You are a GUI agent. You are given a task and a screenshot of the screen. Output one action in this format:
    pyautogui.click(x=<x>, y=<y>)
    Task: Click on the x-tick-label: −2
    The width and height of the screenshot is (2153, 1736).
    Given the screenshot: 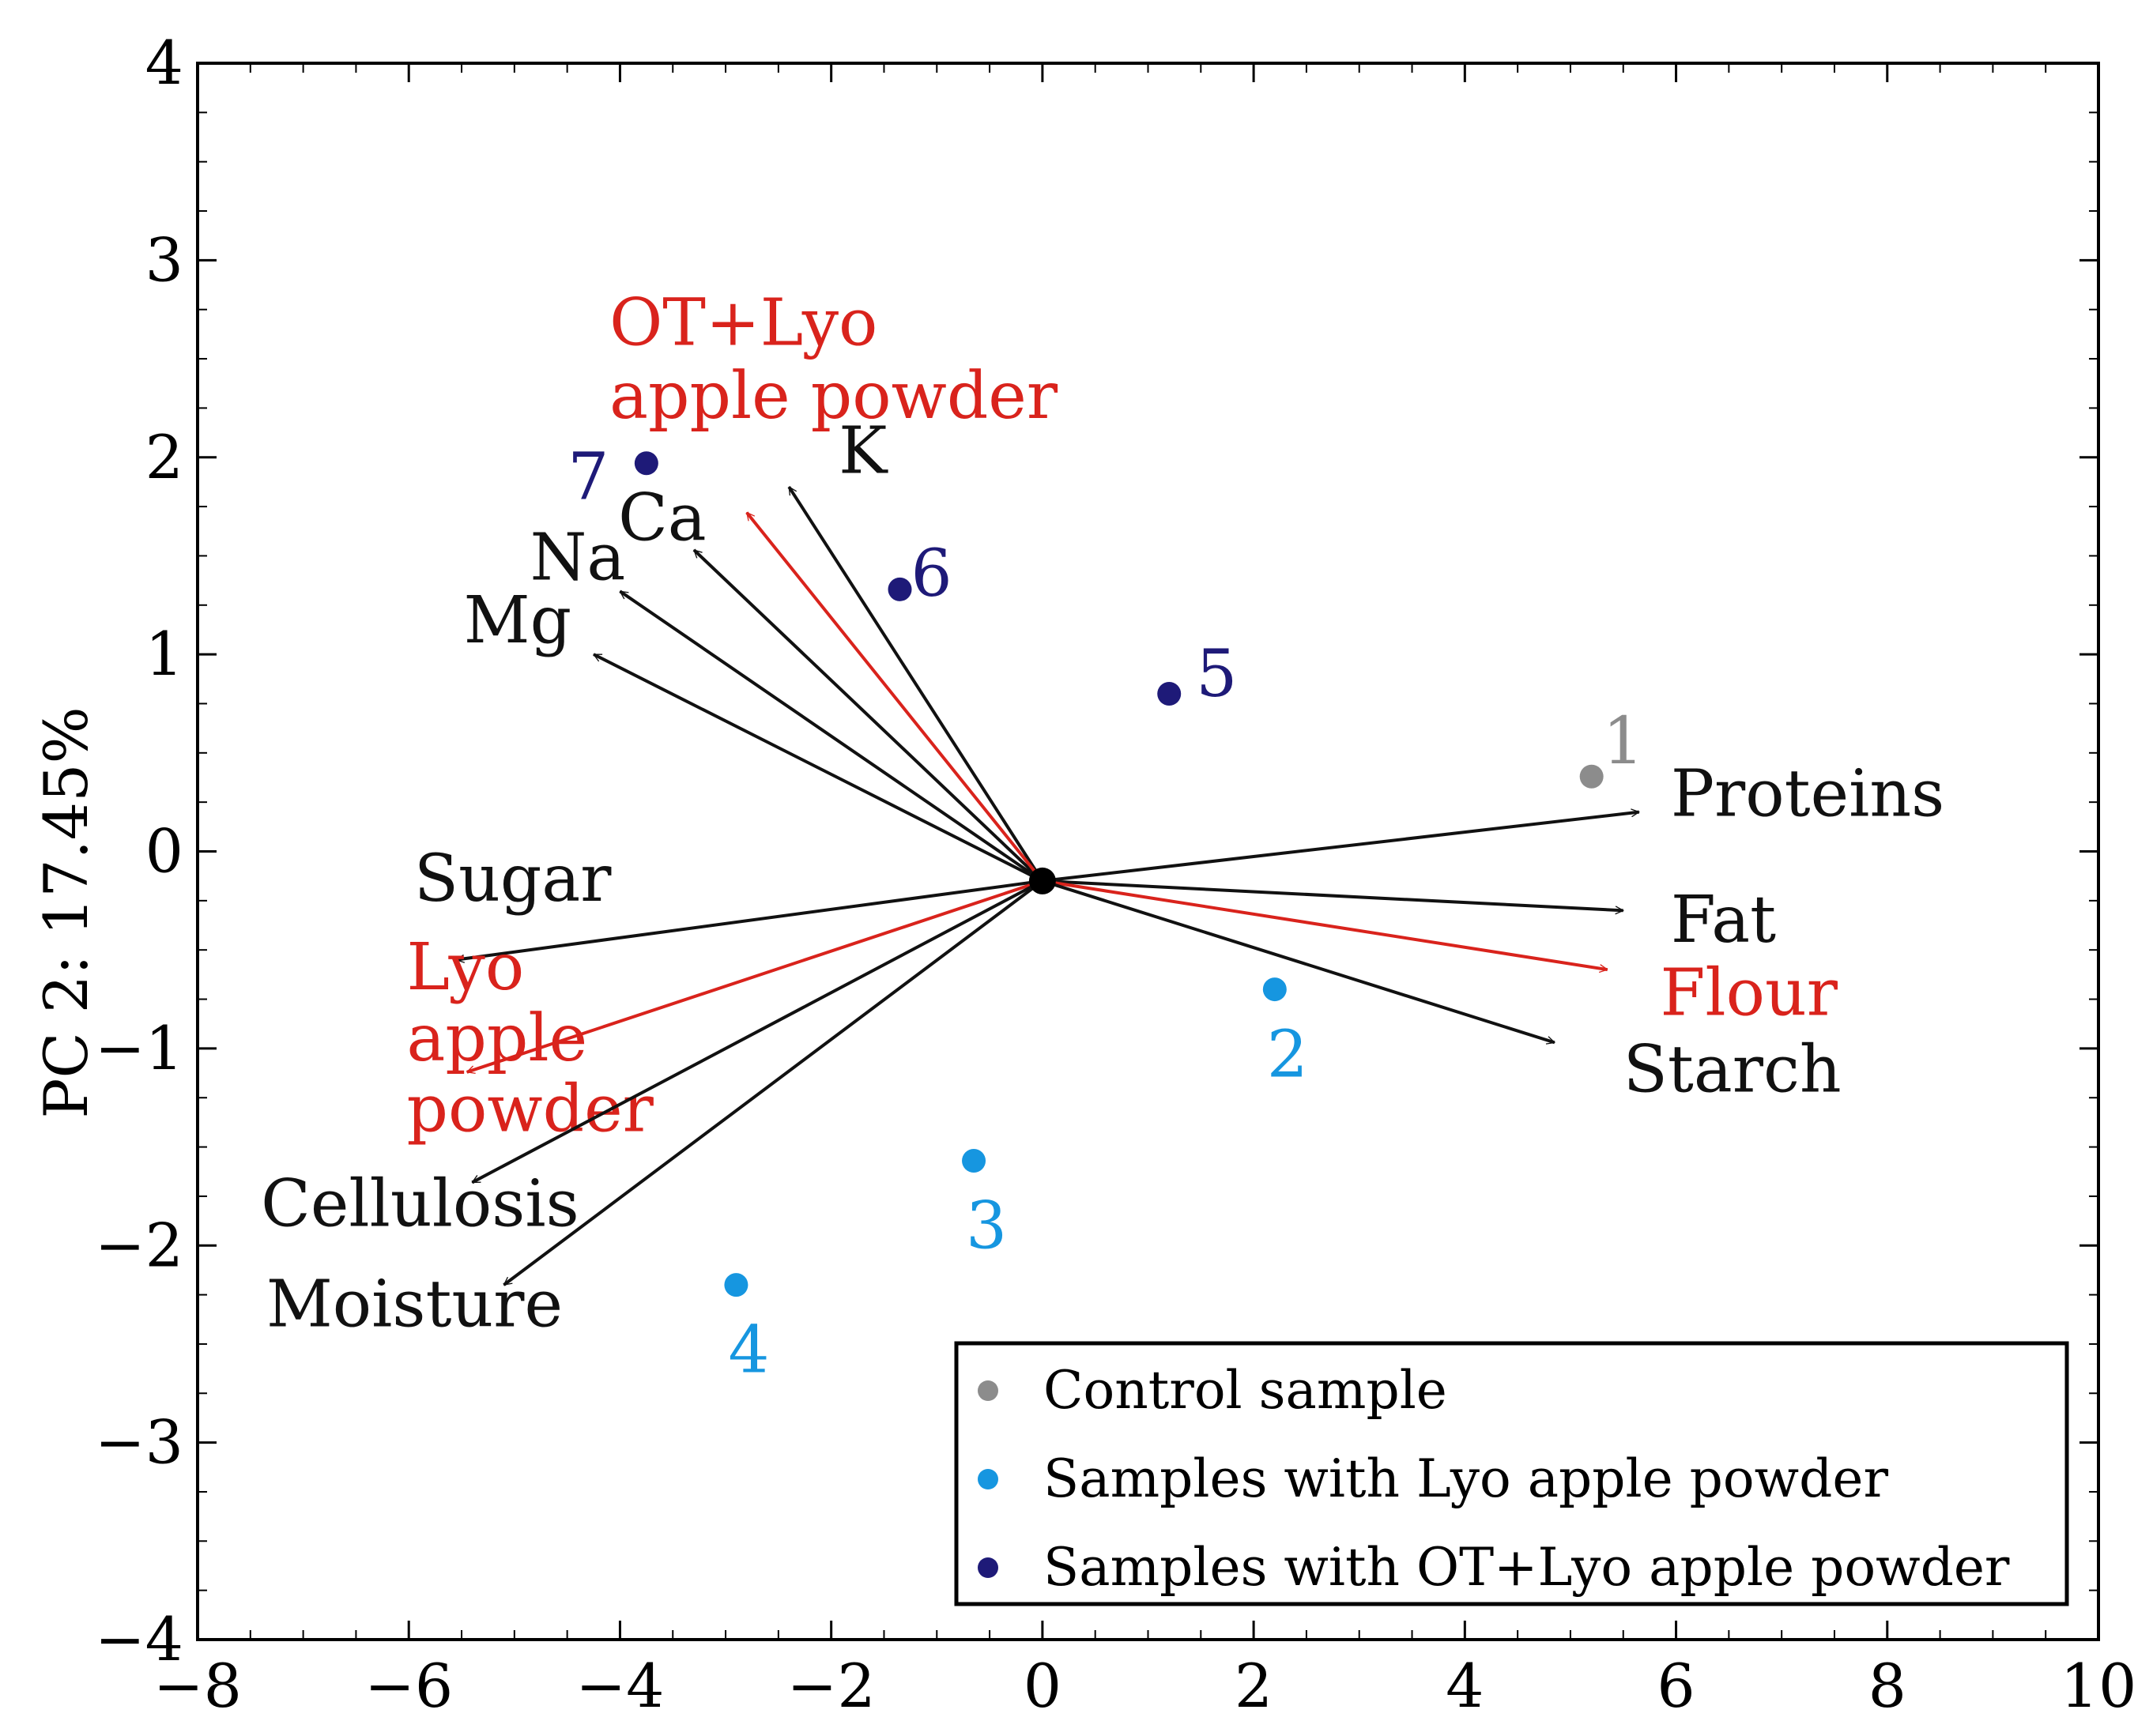 What is the action you would take?
    pyautogui.click(x=831, y=1686)
    